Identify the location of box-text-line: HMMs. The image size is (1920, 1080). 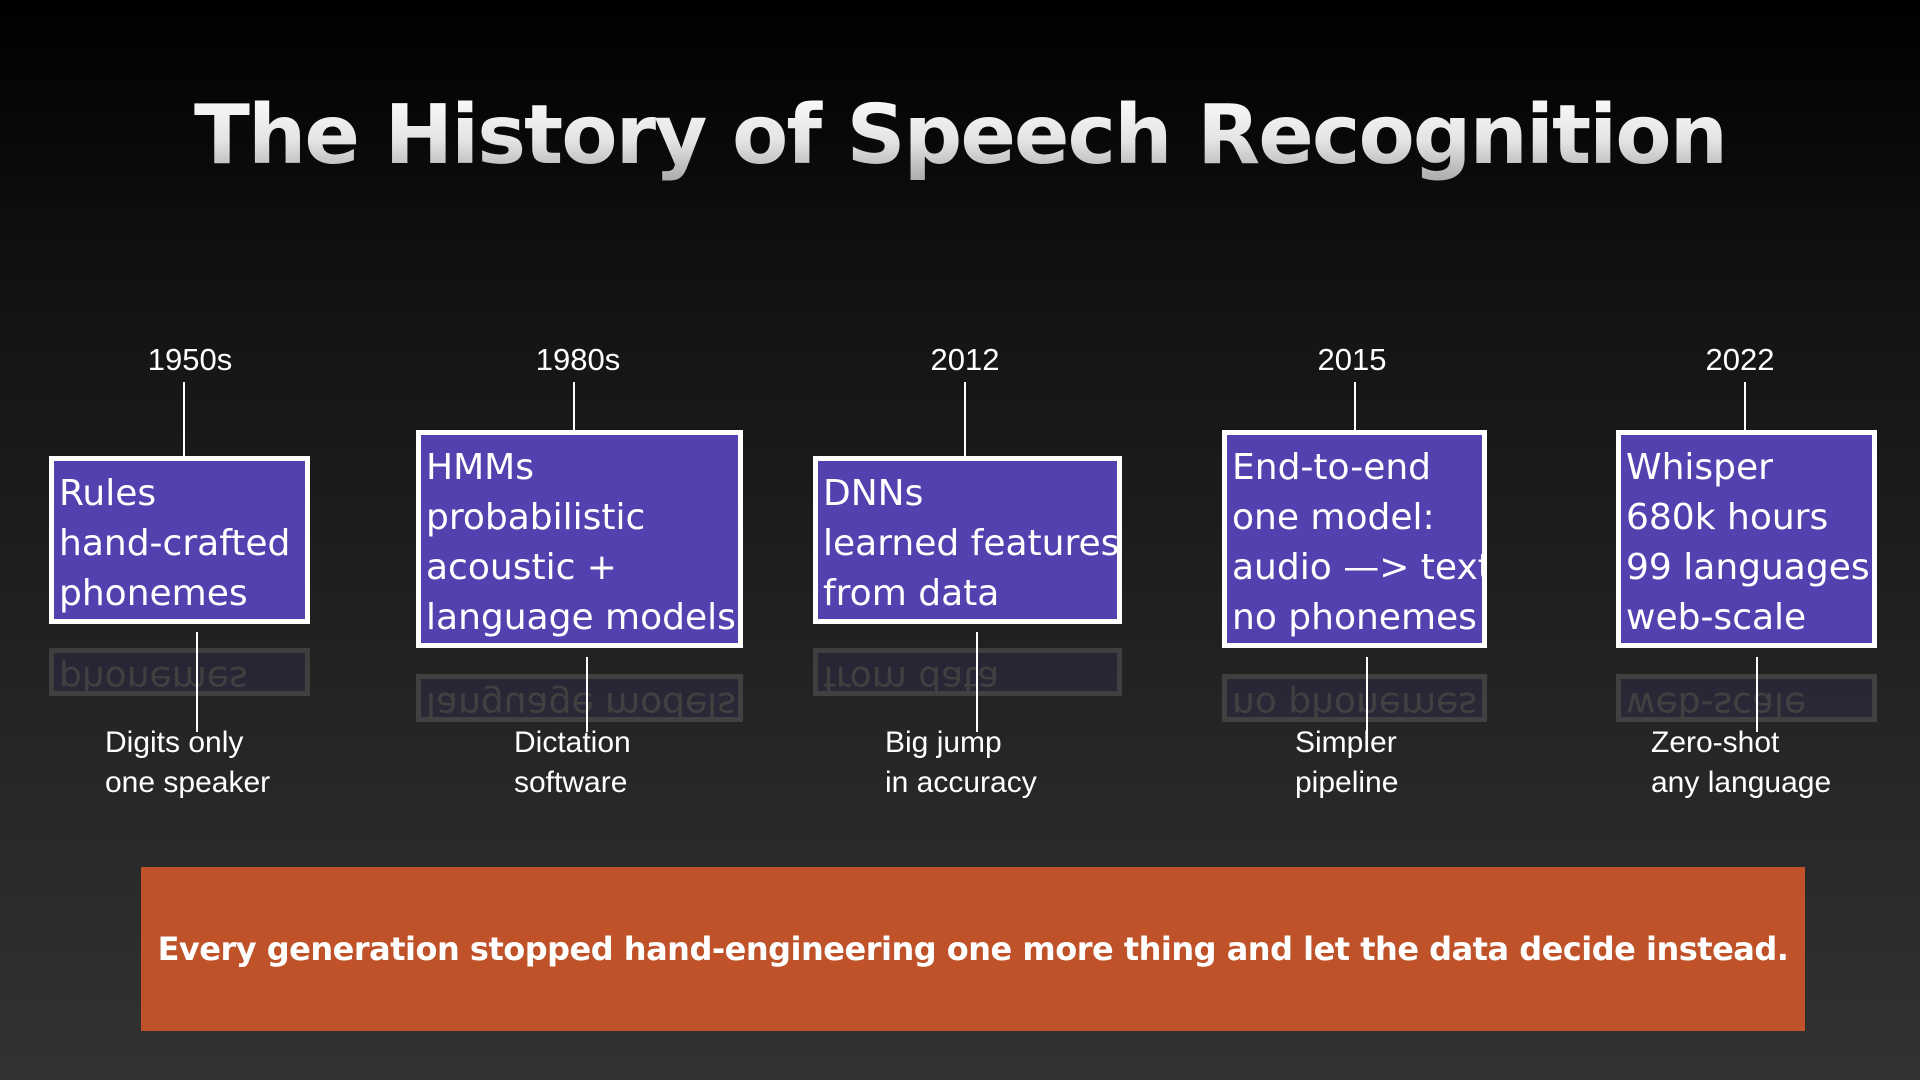
(480, 467).